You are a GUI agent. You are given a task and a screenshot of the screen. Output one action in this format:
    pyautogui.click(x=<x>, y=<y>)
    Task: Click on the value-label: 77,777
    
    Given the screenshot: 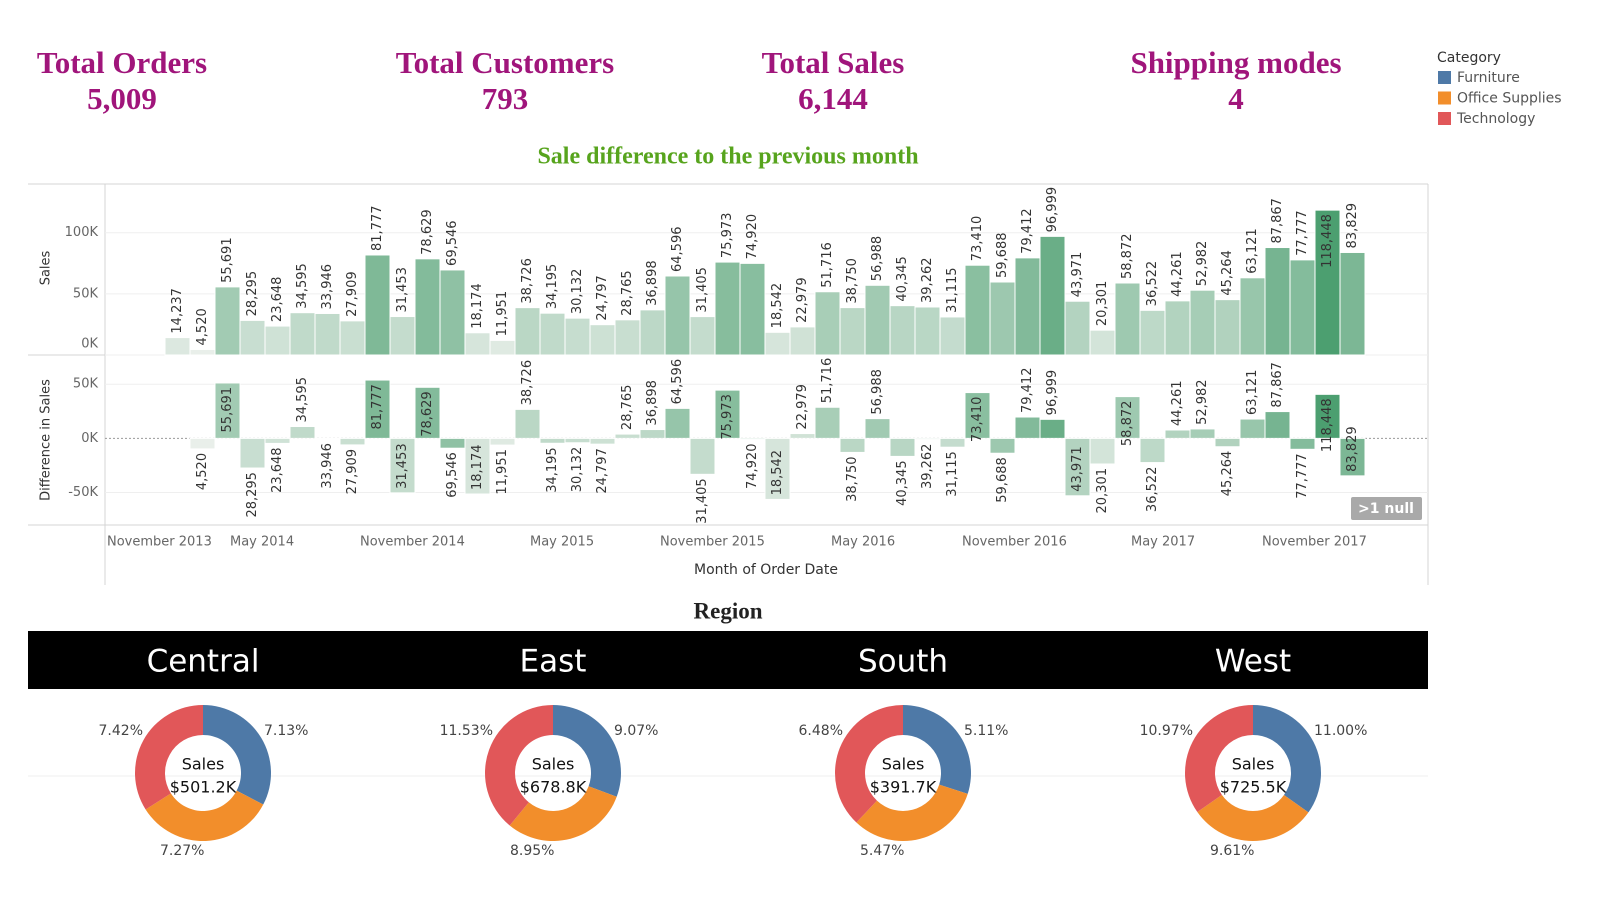 What is the action you would take?
    pyautogui.click(x=1302, y=233)
    